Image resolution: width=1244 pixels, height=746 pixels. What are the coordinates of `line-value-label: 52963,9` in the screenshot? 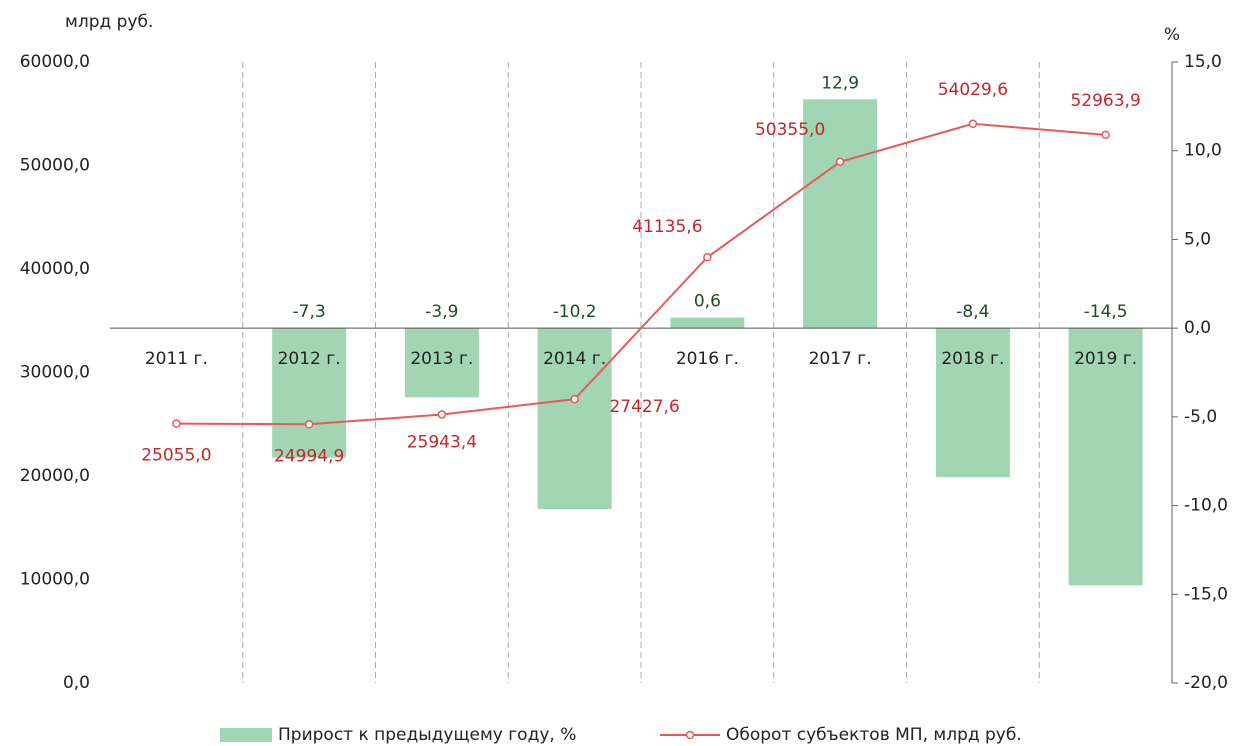 It's located at (1105, 101).